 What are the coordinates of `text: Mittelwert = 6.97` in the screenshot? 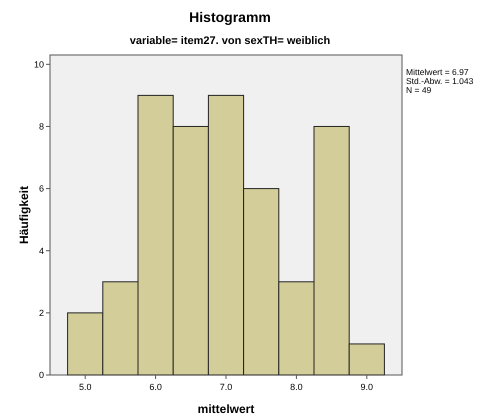 It's located at (437, 72).